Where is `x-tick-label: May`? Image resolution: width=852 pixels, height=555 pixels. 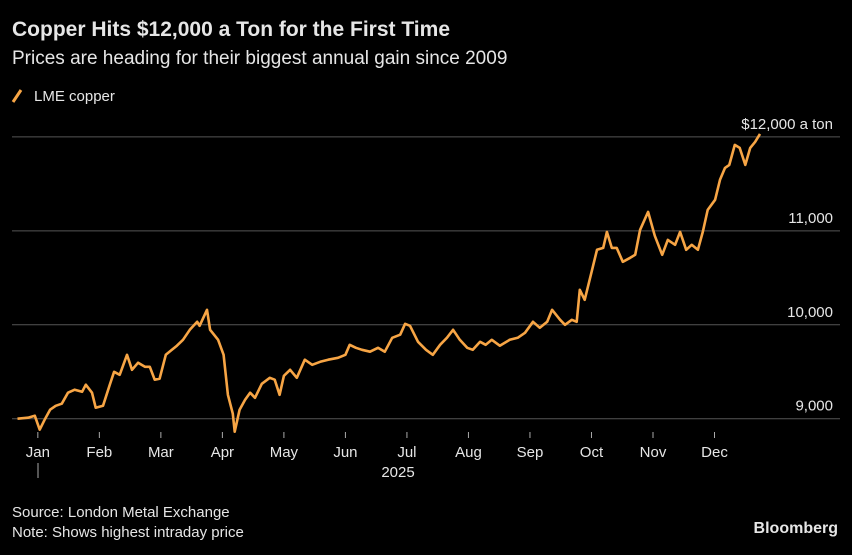 x-tick-label: May is located at coordinates (284, 452).